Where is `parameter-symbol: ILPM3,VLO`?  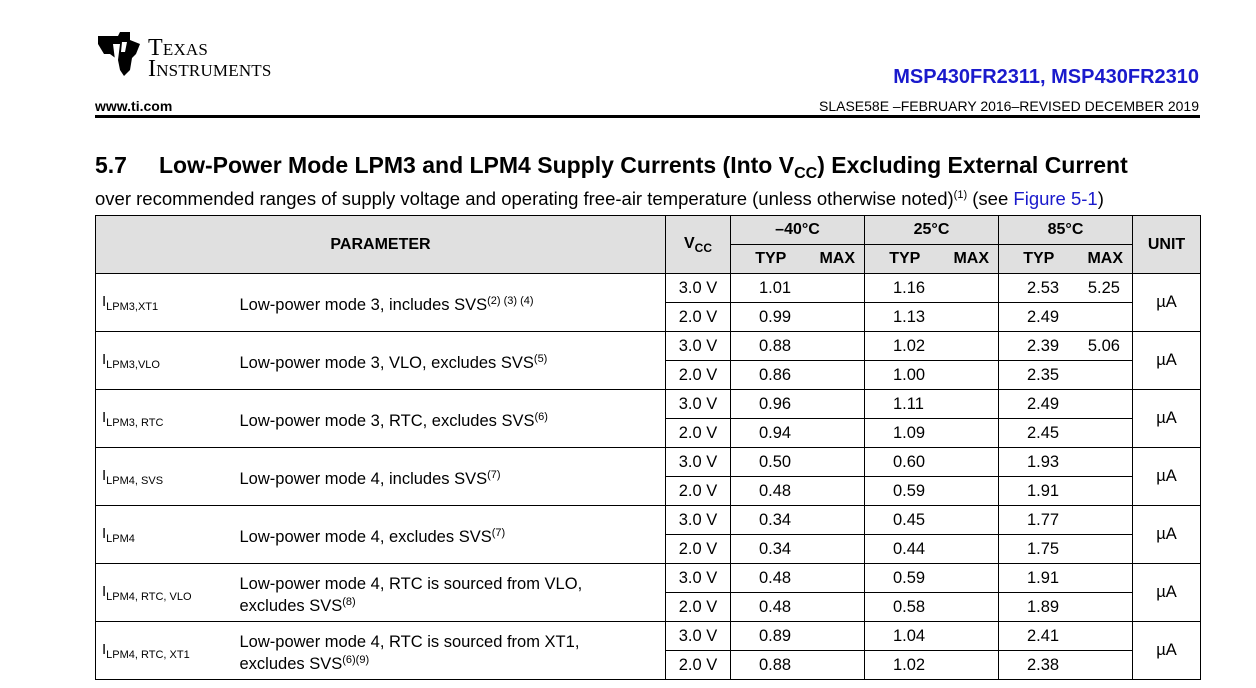 parameter-symbol: ILPM3,VLO is located at coordinates (167, 360).